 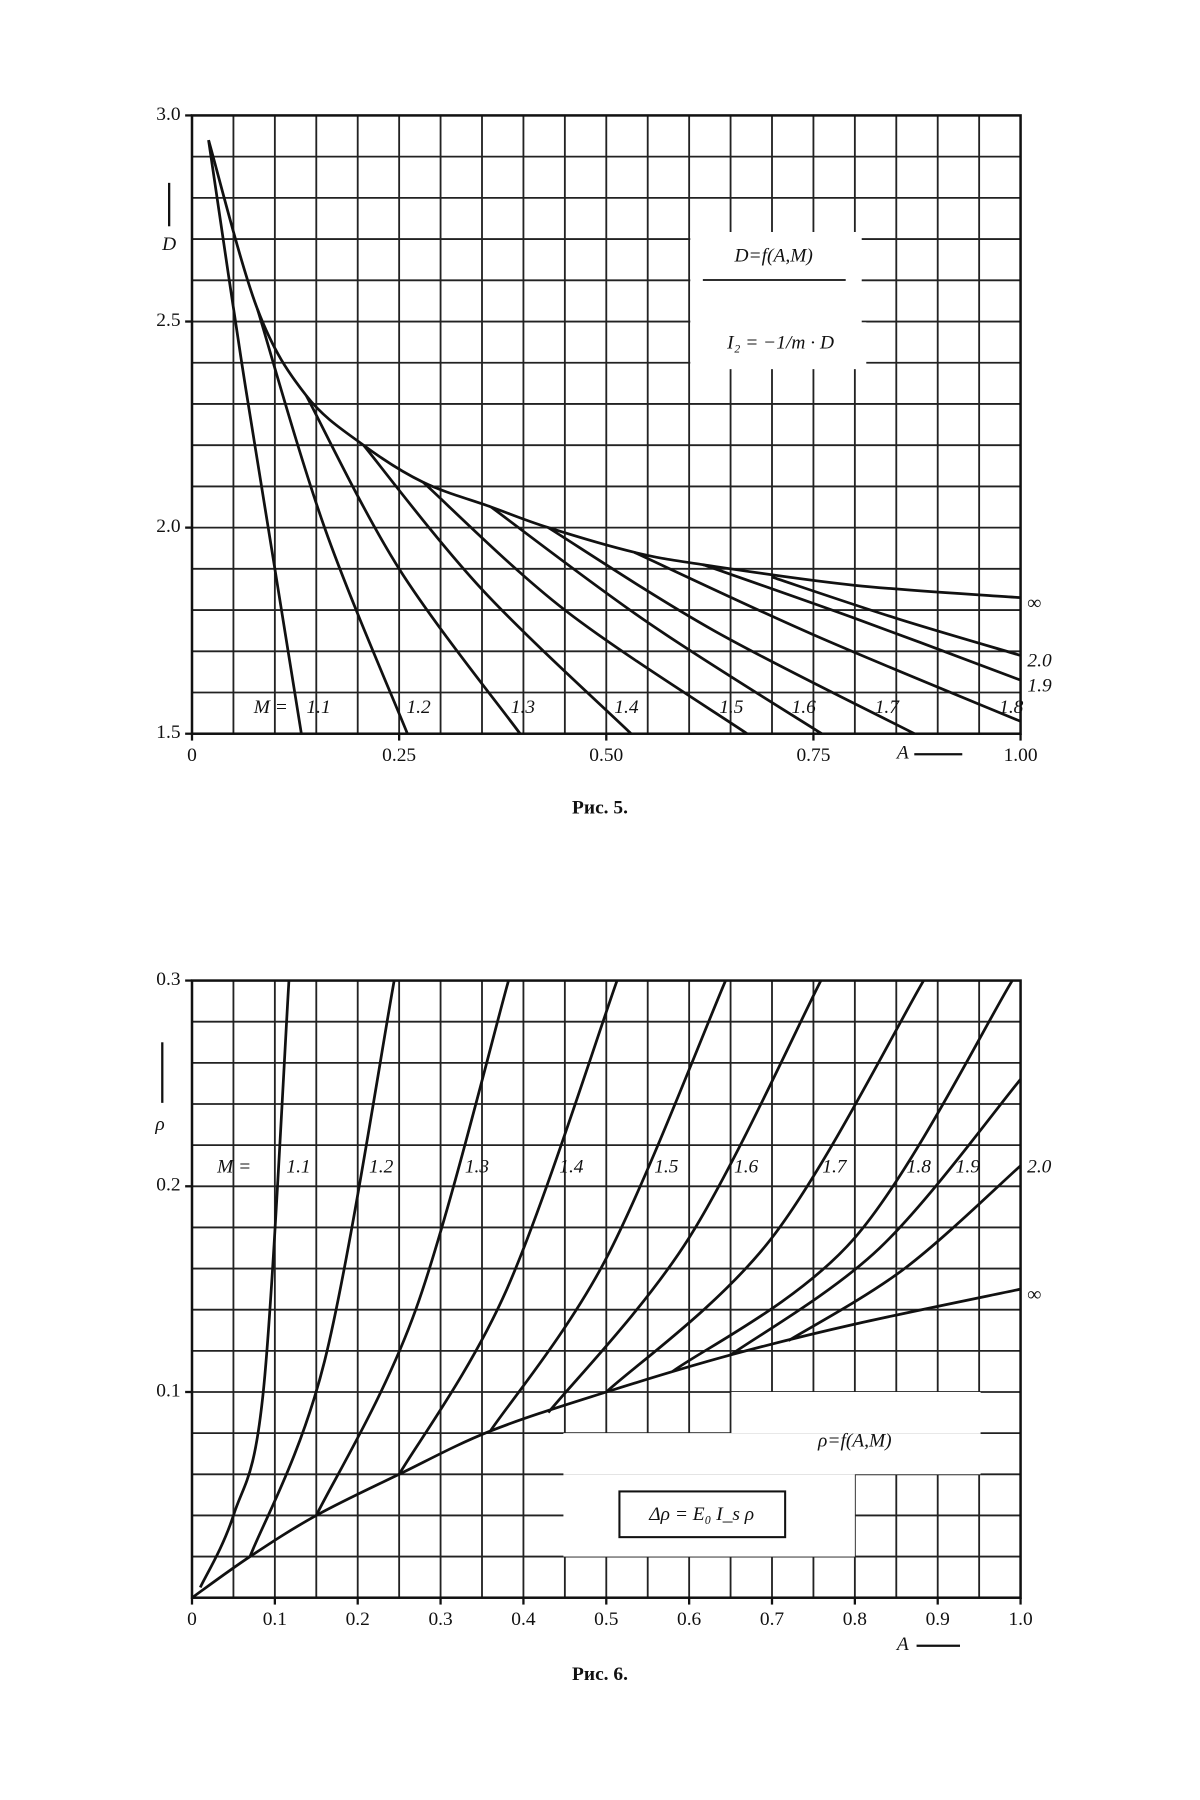 What do you see at coordinates (606, 755) in the screenshot?
I see `x-tick-label: 0.50` at bounding box center [606, 755].